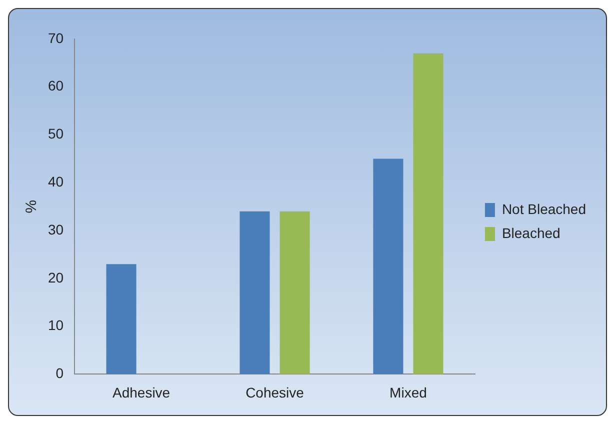  Describe the element at coordinates (60, 373) in the screenshot. I see `y-tick-label: 0` at that location.